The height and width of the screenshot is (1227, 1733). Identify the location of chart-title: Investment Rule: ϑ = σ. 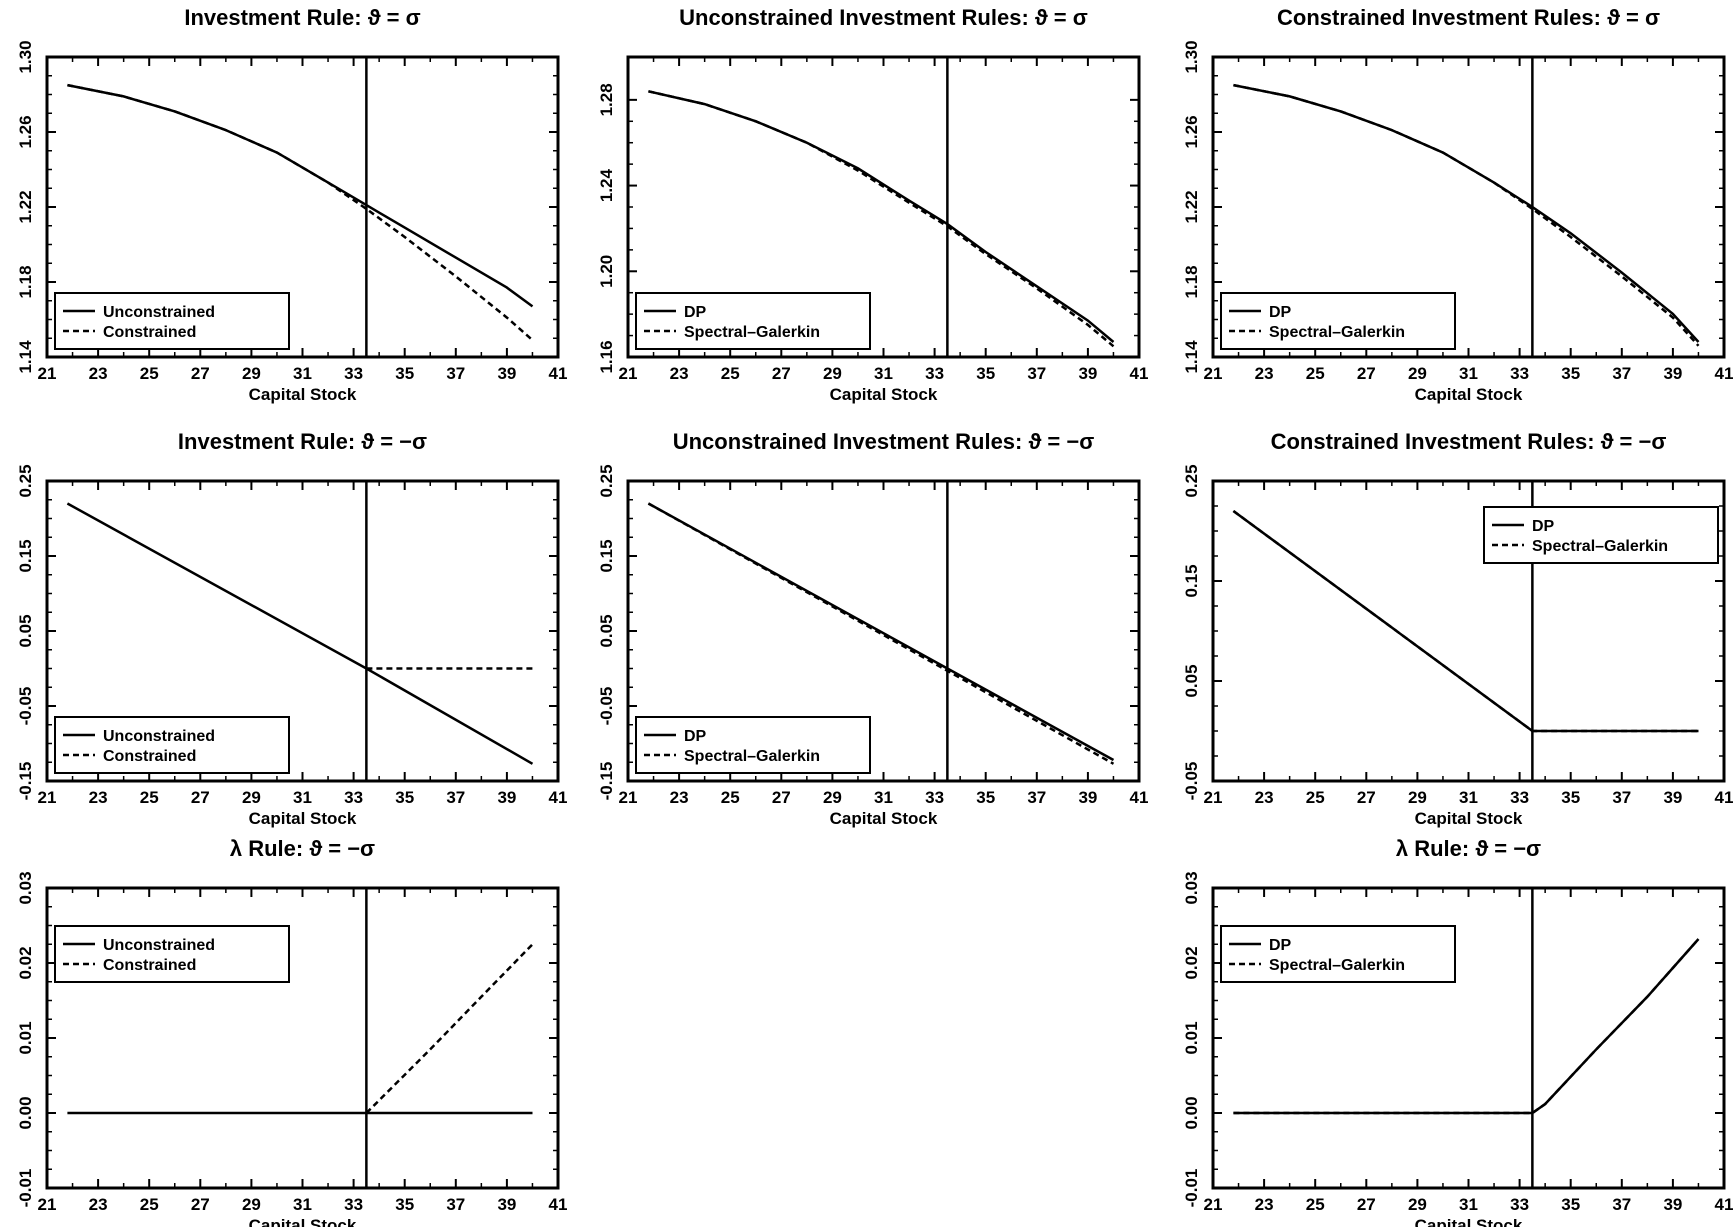
(302, 17).